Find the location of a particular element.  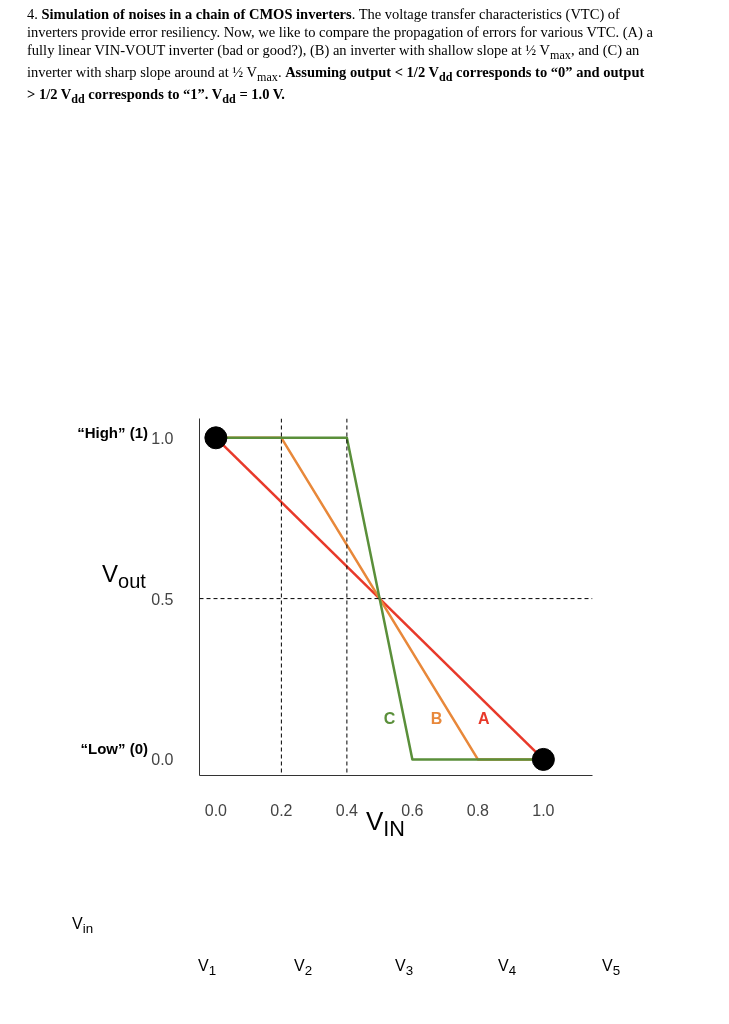

y-tick-label: 1.0 is located at coordinates (162, 438).